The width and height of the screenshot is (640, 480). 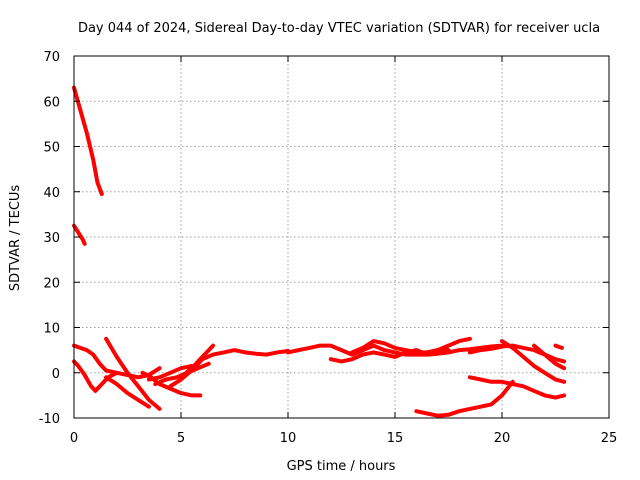 I want to click on y-tick-label: 30, so click(x=51, y=238).